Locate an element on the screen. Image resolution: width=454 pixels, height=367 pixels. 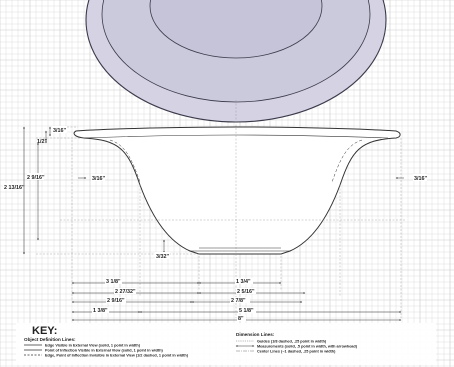
dimension-line-swatches is located at coordinates (245, 346).